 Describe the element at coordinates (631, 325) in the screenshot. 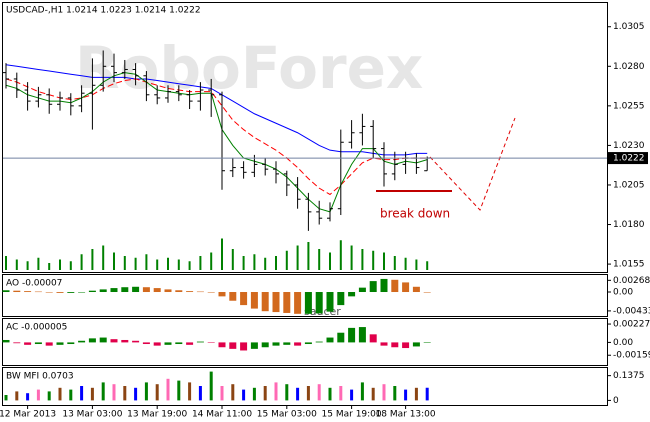

I see `y-tick-label: 0.002275` at that location.